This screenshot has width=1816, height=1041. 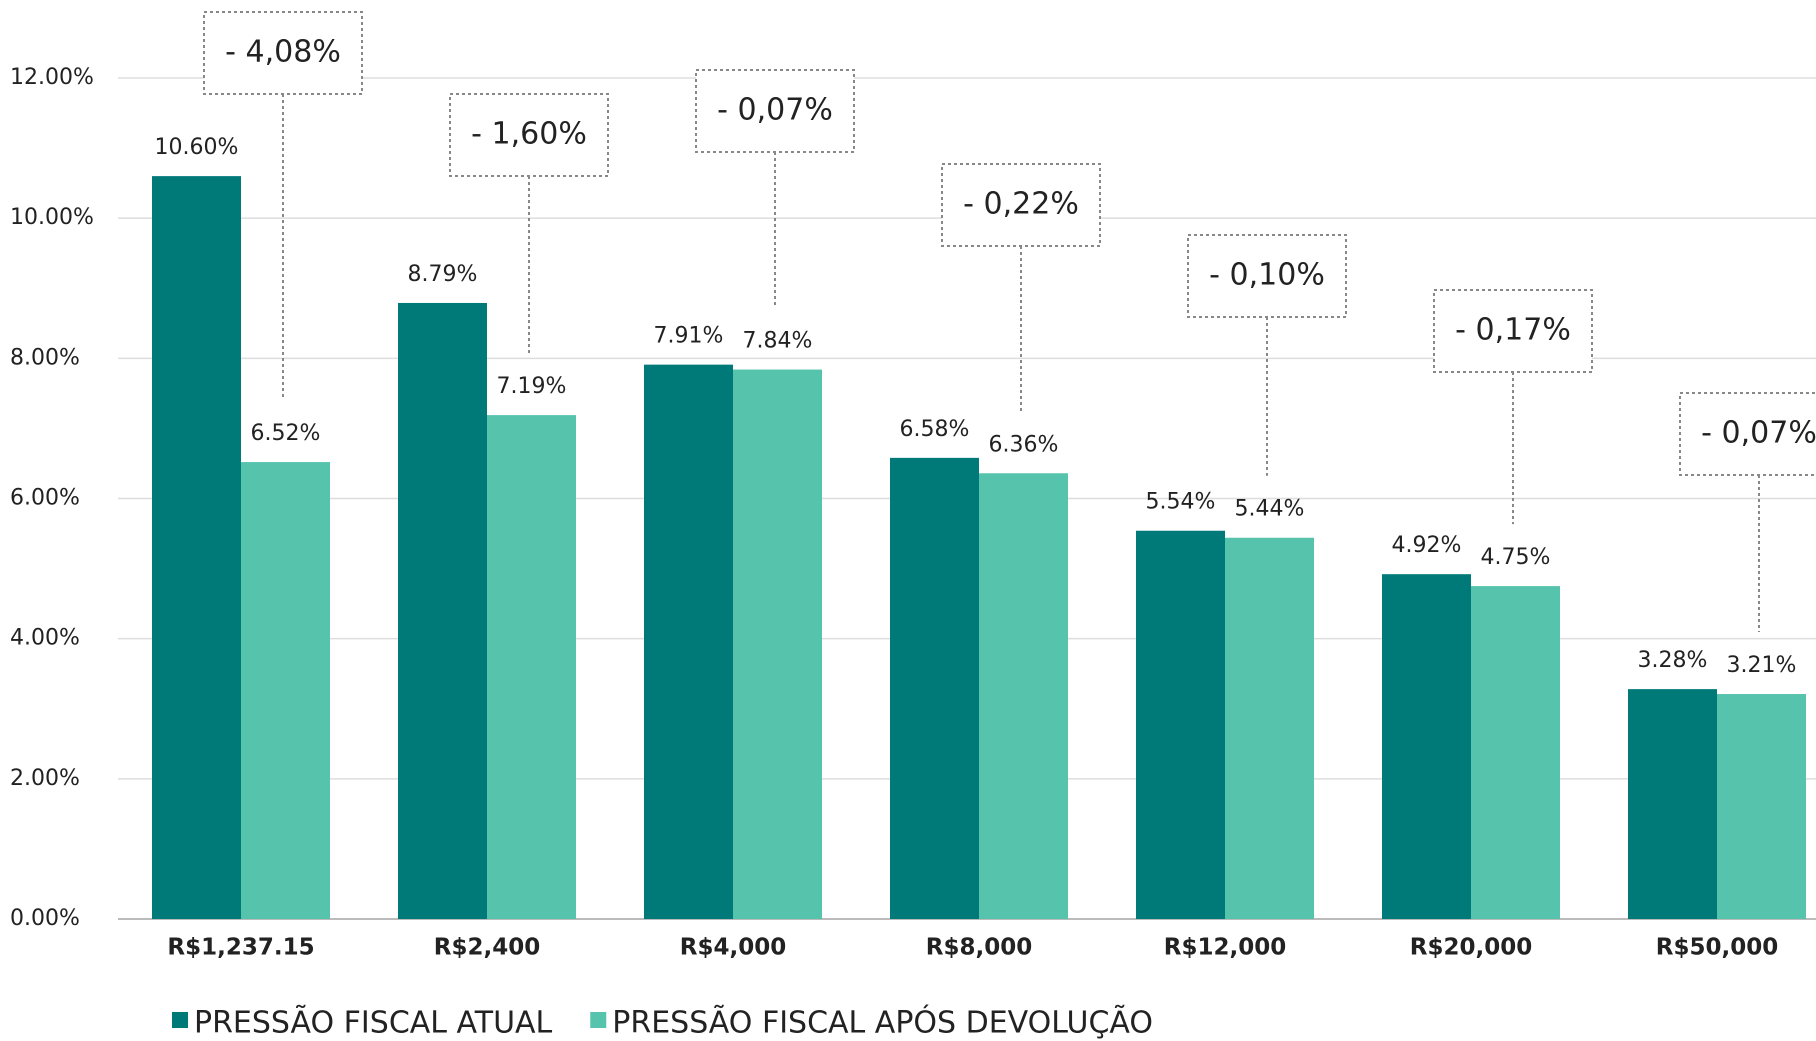 I want to click on annotation: - 4,08%, so click(x=283, y=52).